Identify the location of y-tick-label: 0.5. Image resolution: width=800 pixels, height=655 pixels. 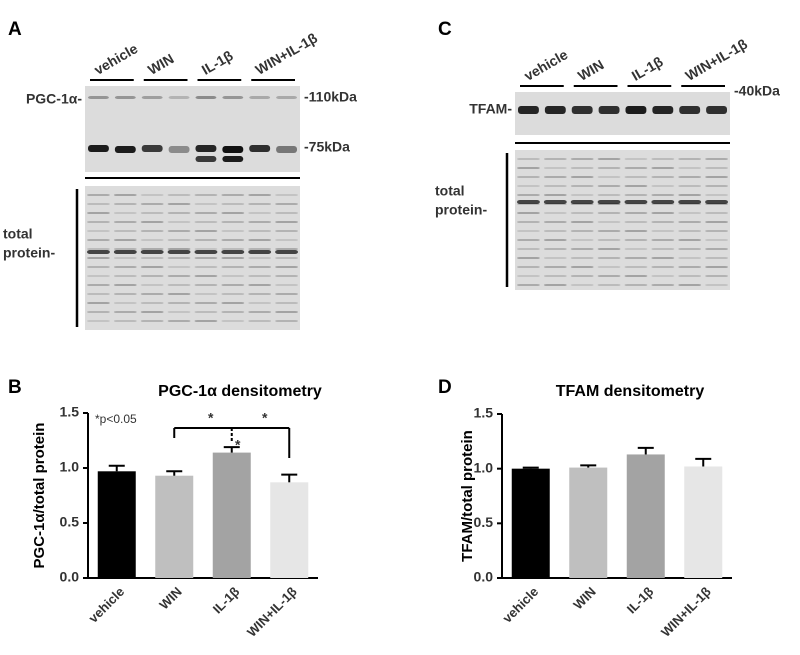
(484, 522).